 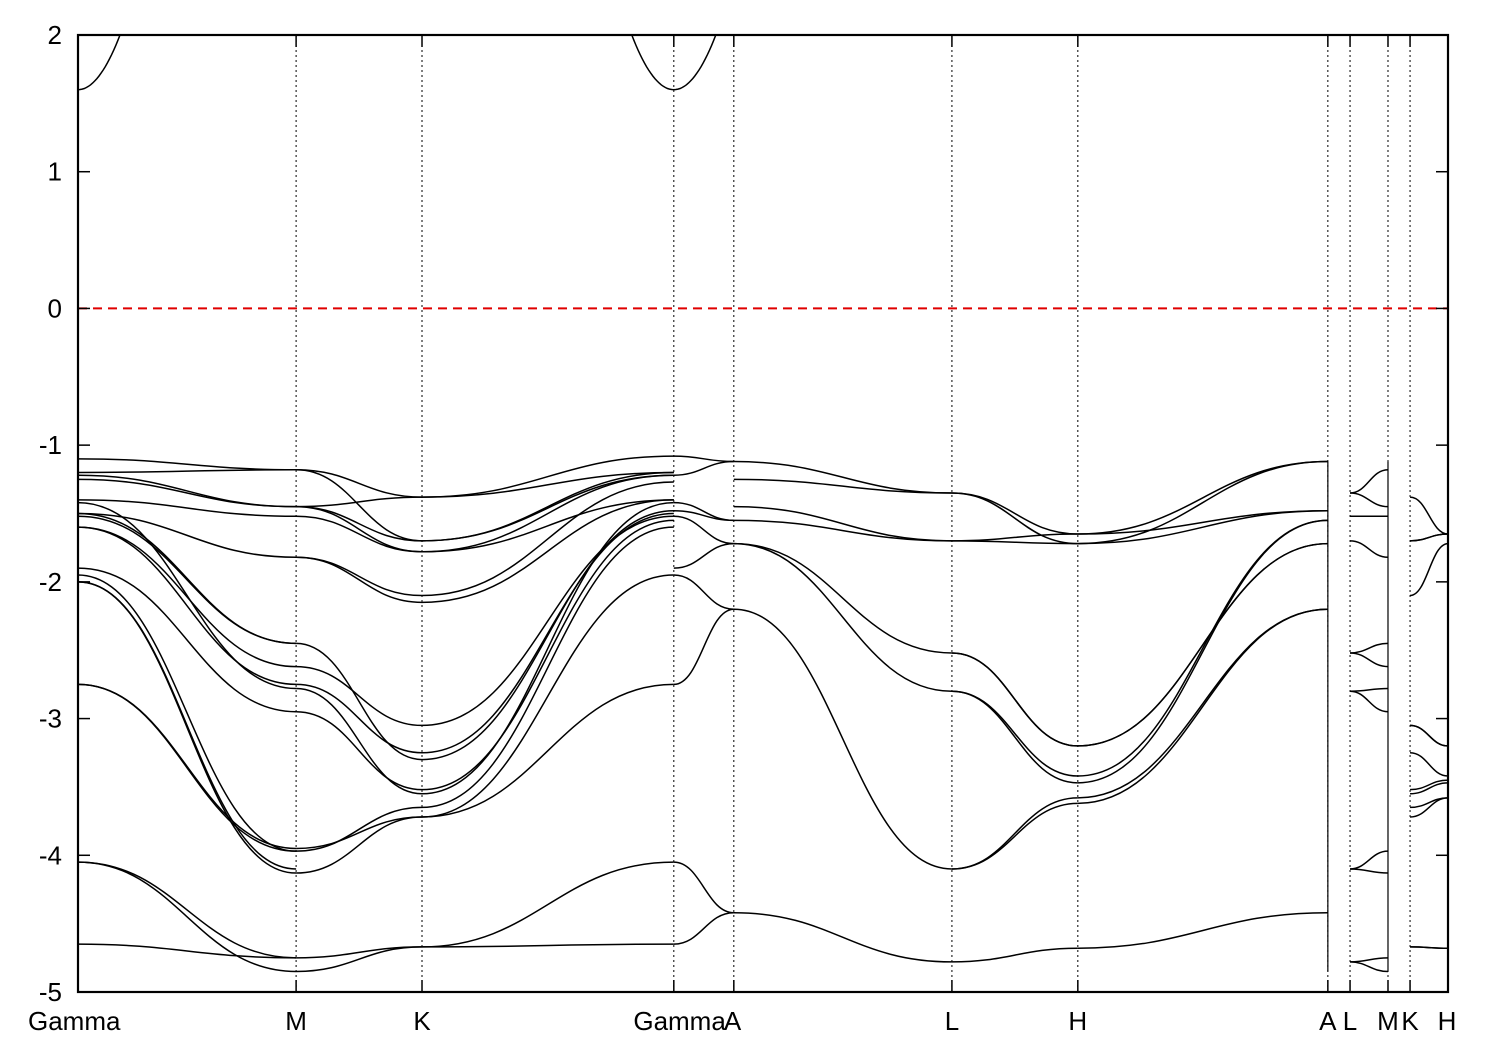 What do you see at coordinates (50, 855) in the screenshot?
I see `y-tick-label: -4` at bounding box center [50, 855].